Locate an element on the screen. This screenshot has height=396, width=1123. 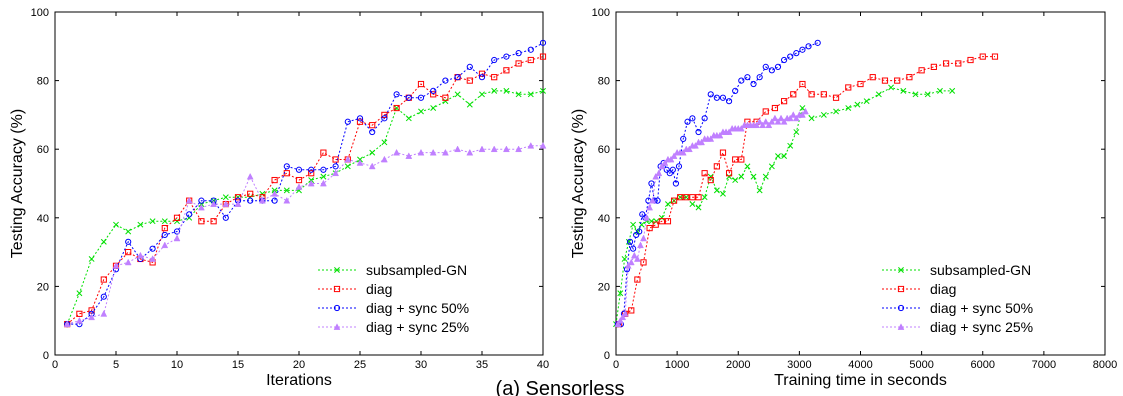
y-tick-label: 80 is located at coordinates (43, 82).